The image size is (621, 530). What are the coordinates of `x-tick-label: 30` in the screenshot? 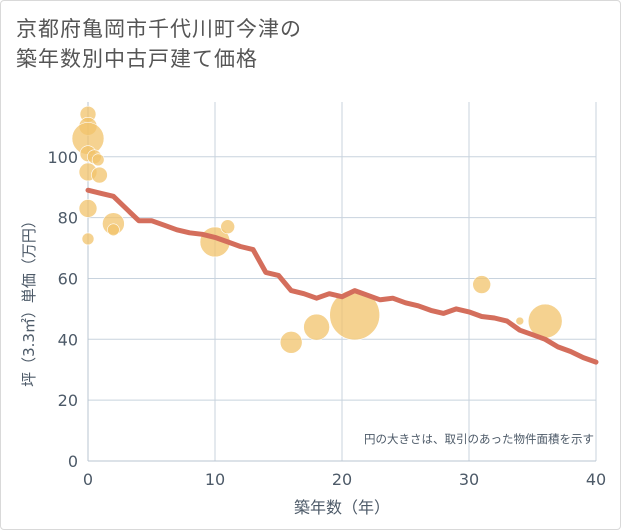 It's located at (469, 479).